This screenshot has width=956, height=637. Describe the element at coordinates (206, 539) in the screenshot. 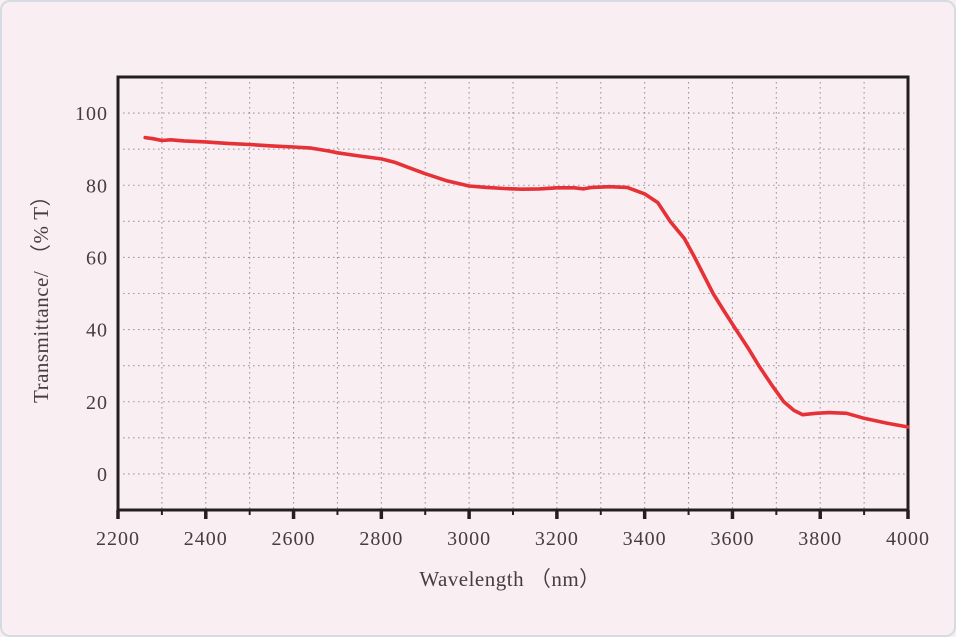

I see `x-tick-label: 2400` at that location.